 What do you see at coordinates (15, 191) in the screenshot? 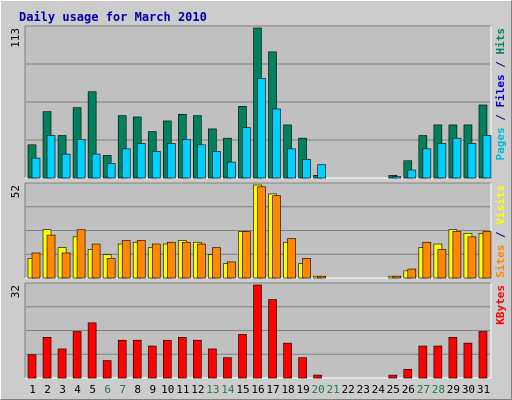
I see `scale-label-visits-sites: 52` at bounding box center [15, 191].